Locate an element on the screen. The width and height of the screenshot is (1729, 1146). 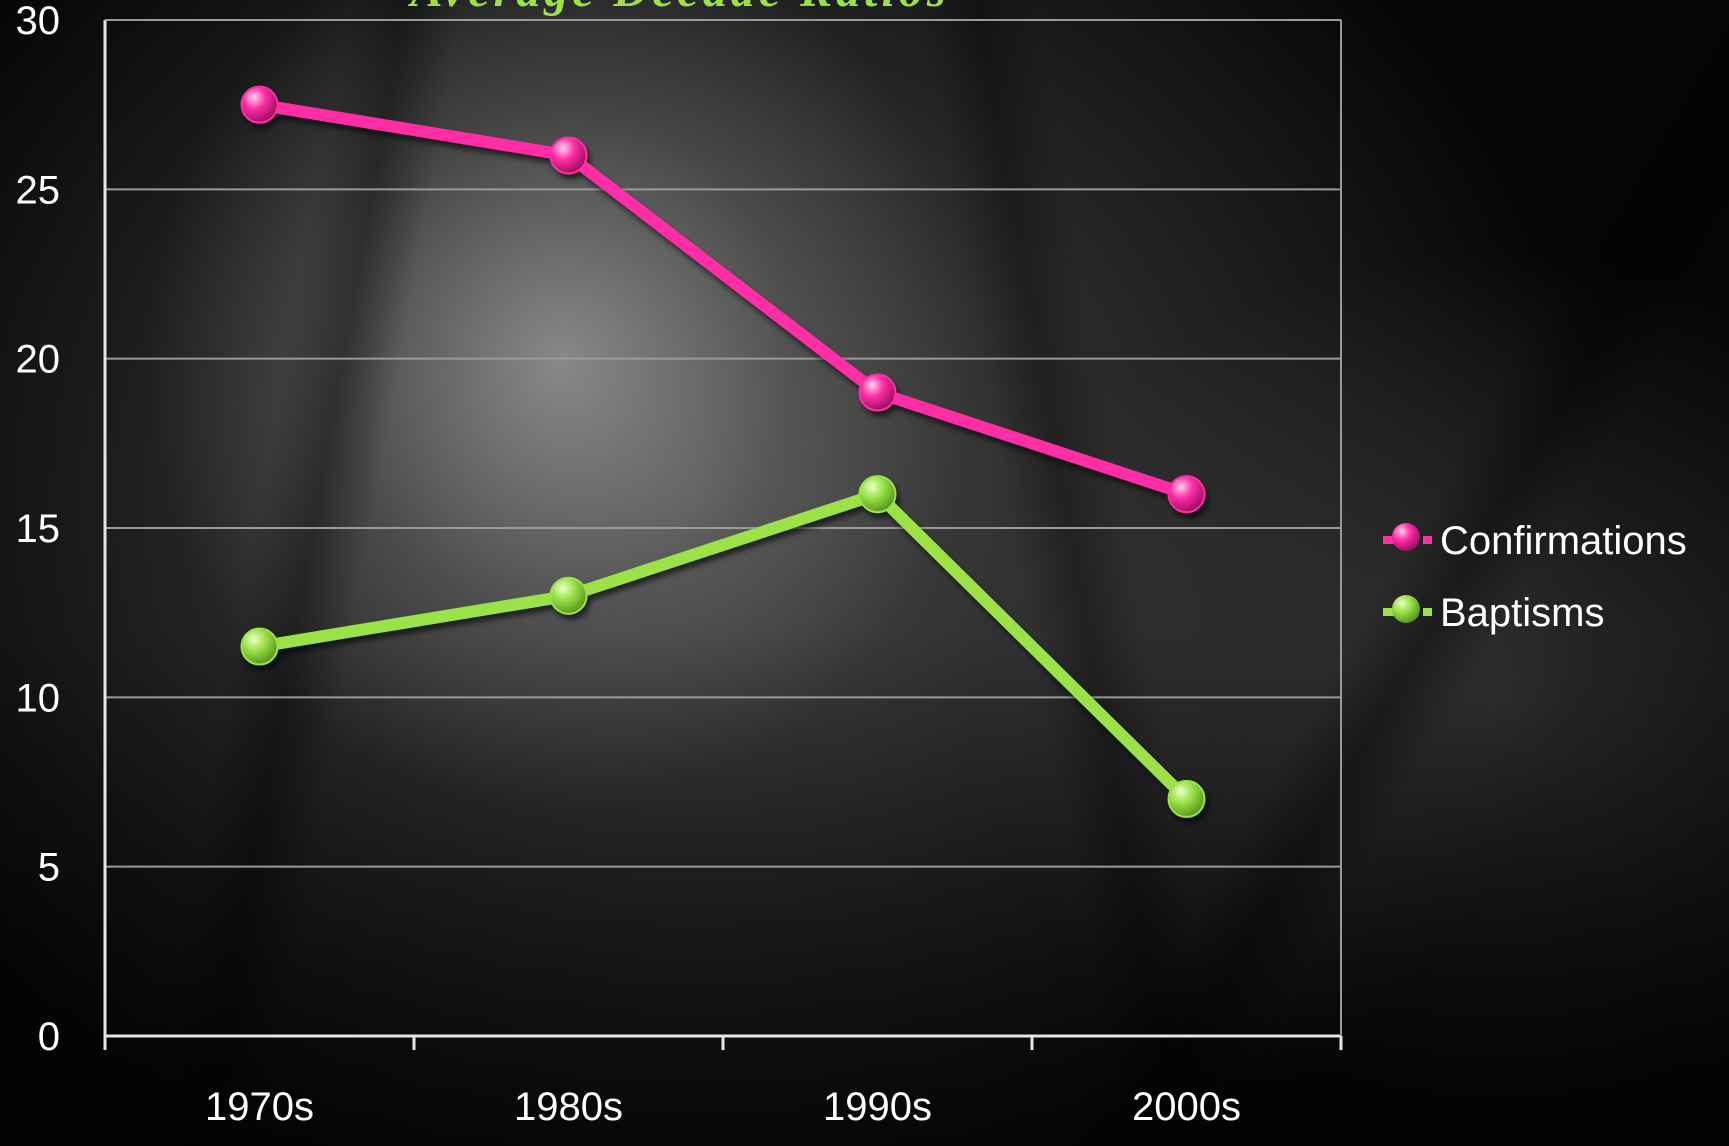
x-tick-label: 1990s is located at coordinates (877, 1107).